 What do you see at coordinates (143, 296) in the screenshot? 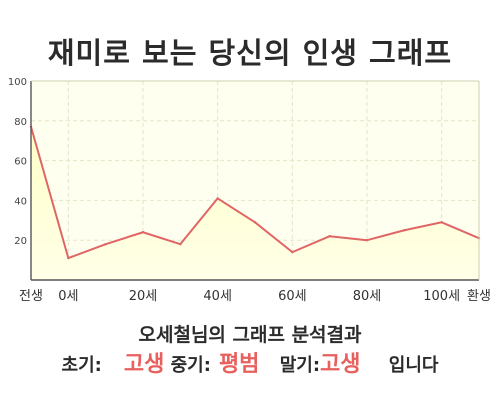
I see `x-tick-label: 20세` at bounding box center [143, 296].